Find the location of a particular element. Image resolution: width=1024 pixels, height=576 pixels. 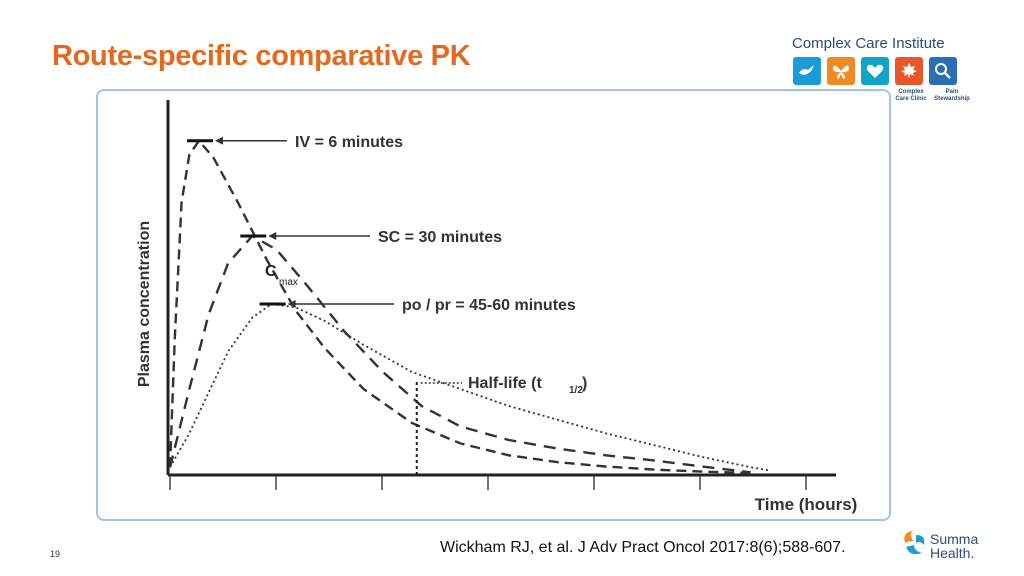

x-axis-label: Time (hours) is located at coordinates (806, 504).